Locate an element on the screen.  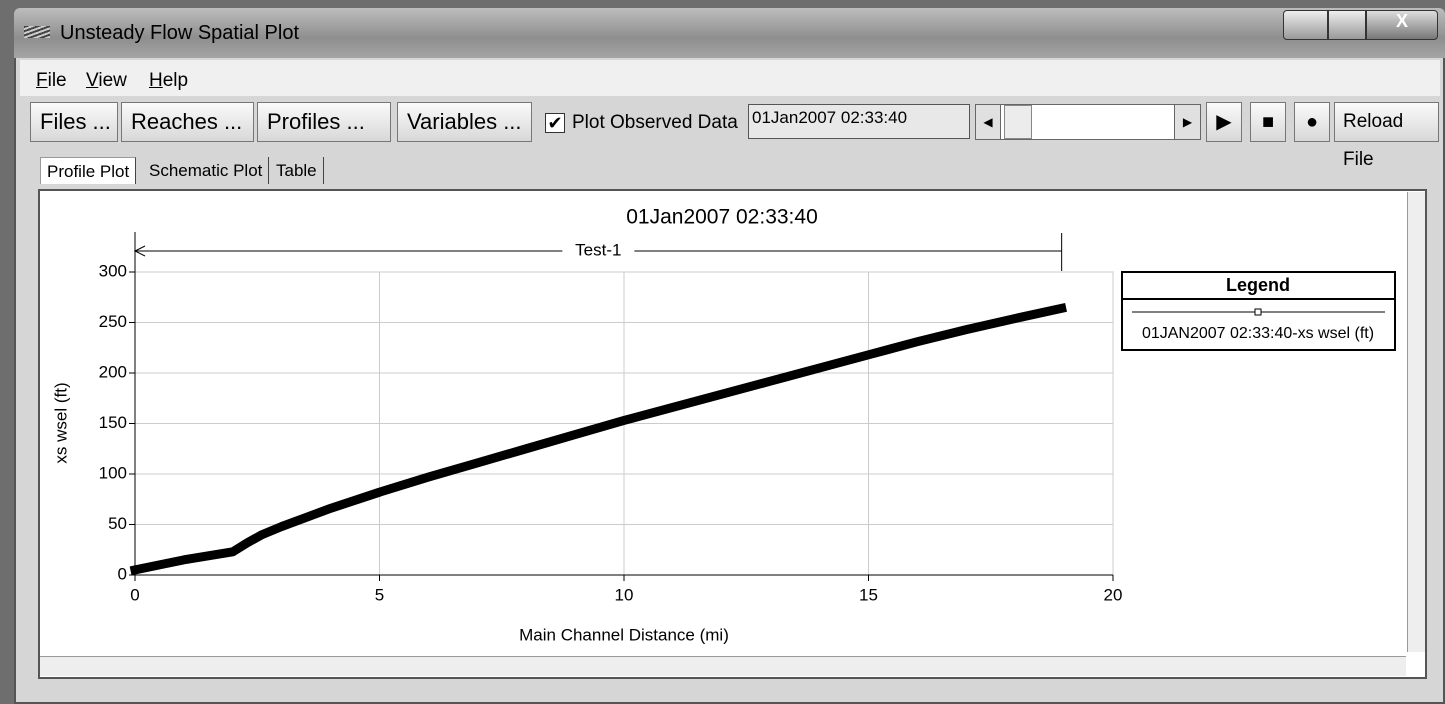
x-tick-label: 10 is located at coordinates (624, 594).